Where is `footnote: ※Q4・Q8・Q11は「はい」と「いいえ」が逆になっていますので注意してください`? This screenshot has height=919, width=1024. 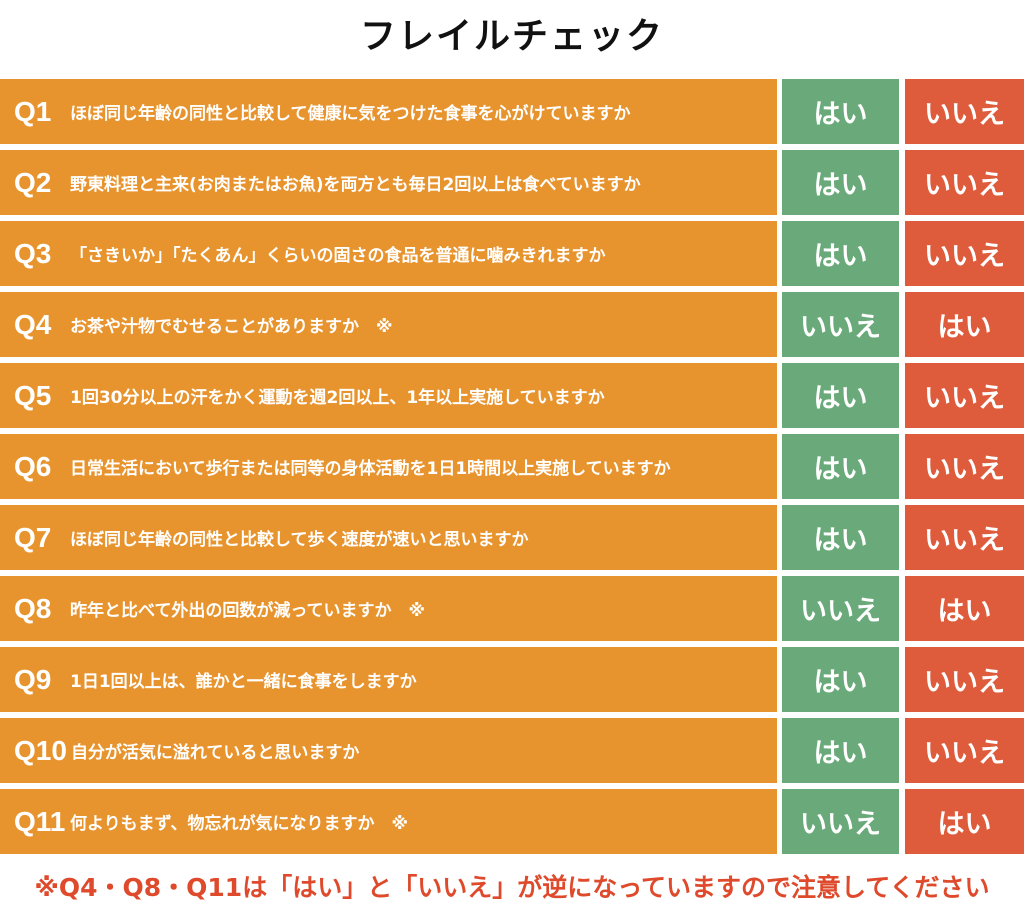 footnote: ※Q4・Q8・Q11は「はい」と「いいえ」が逆になっていますので注意してください is located at coordinates (512, 887).